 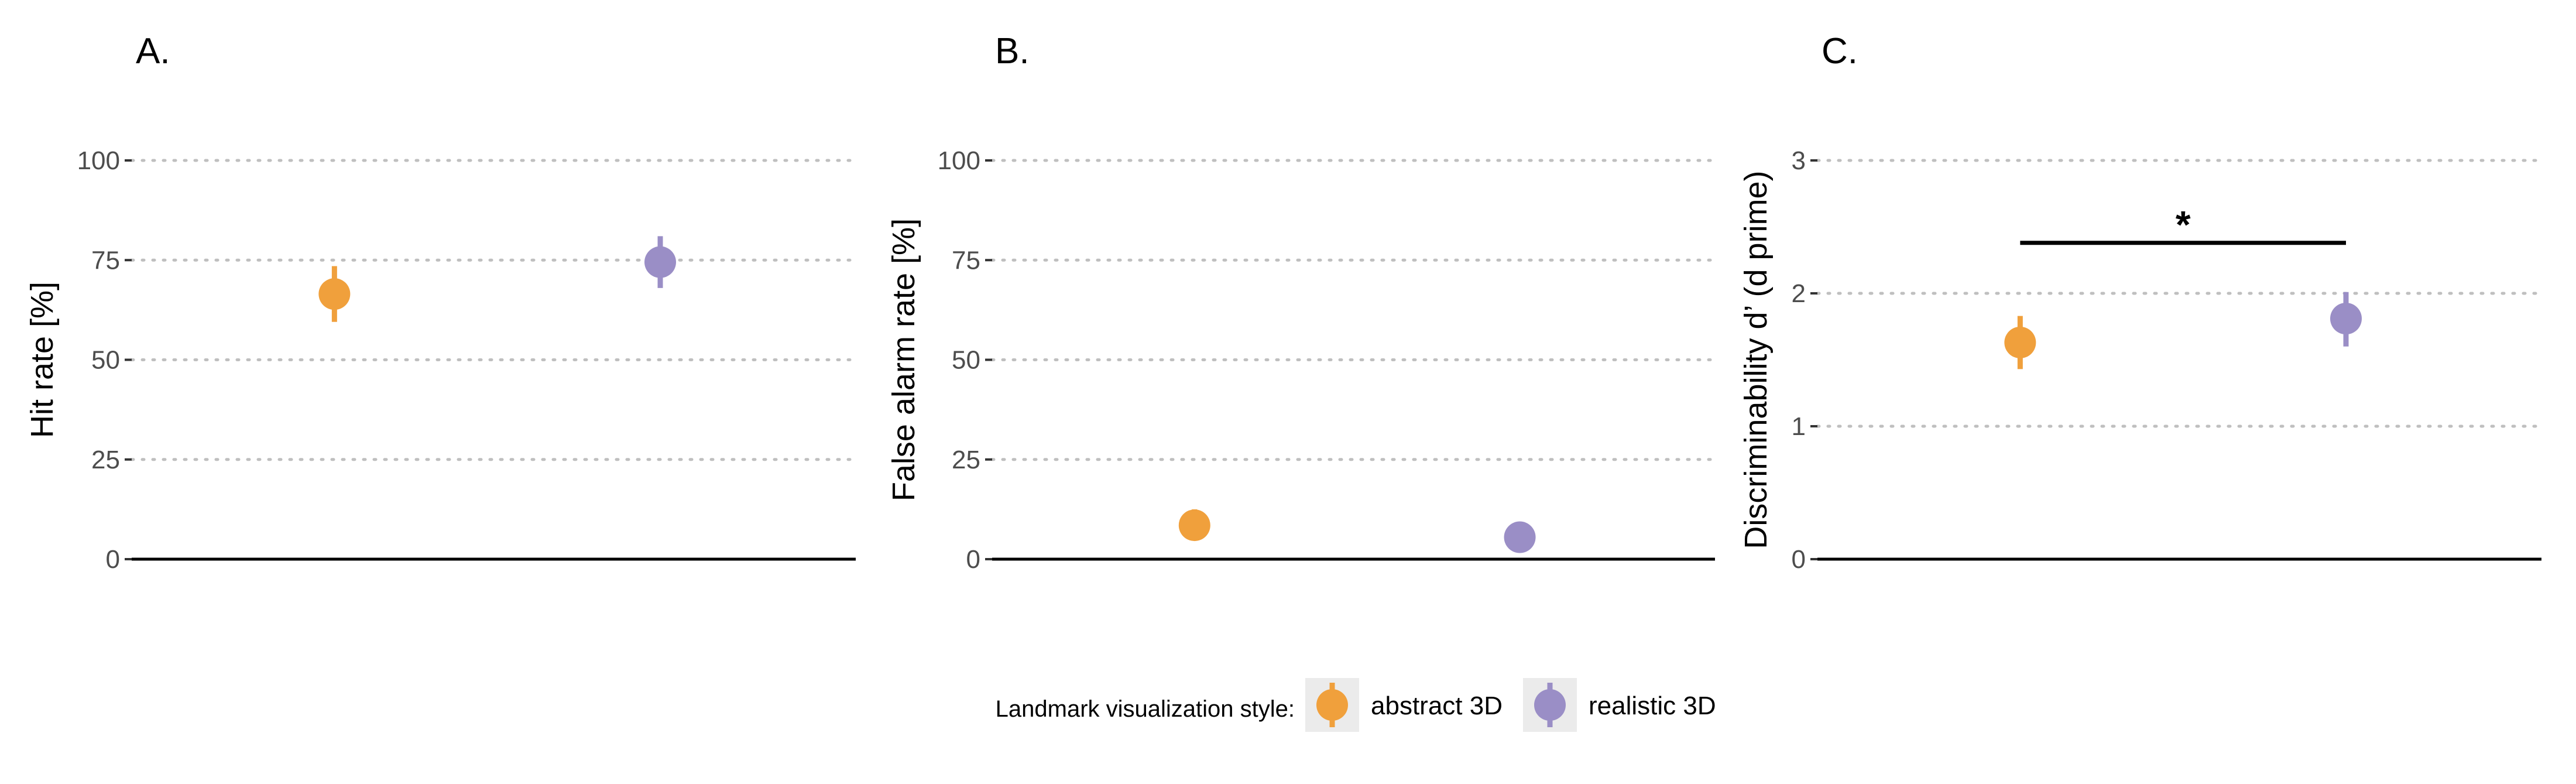 What do you see at coordinates (1799, 426) in the screenshot?
I see `y-tick-label: 1` at bounding box center [1799, 426].